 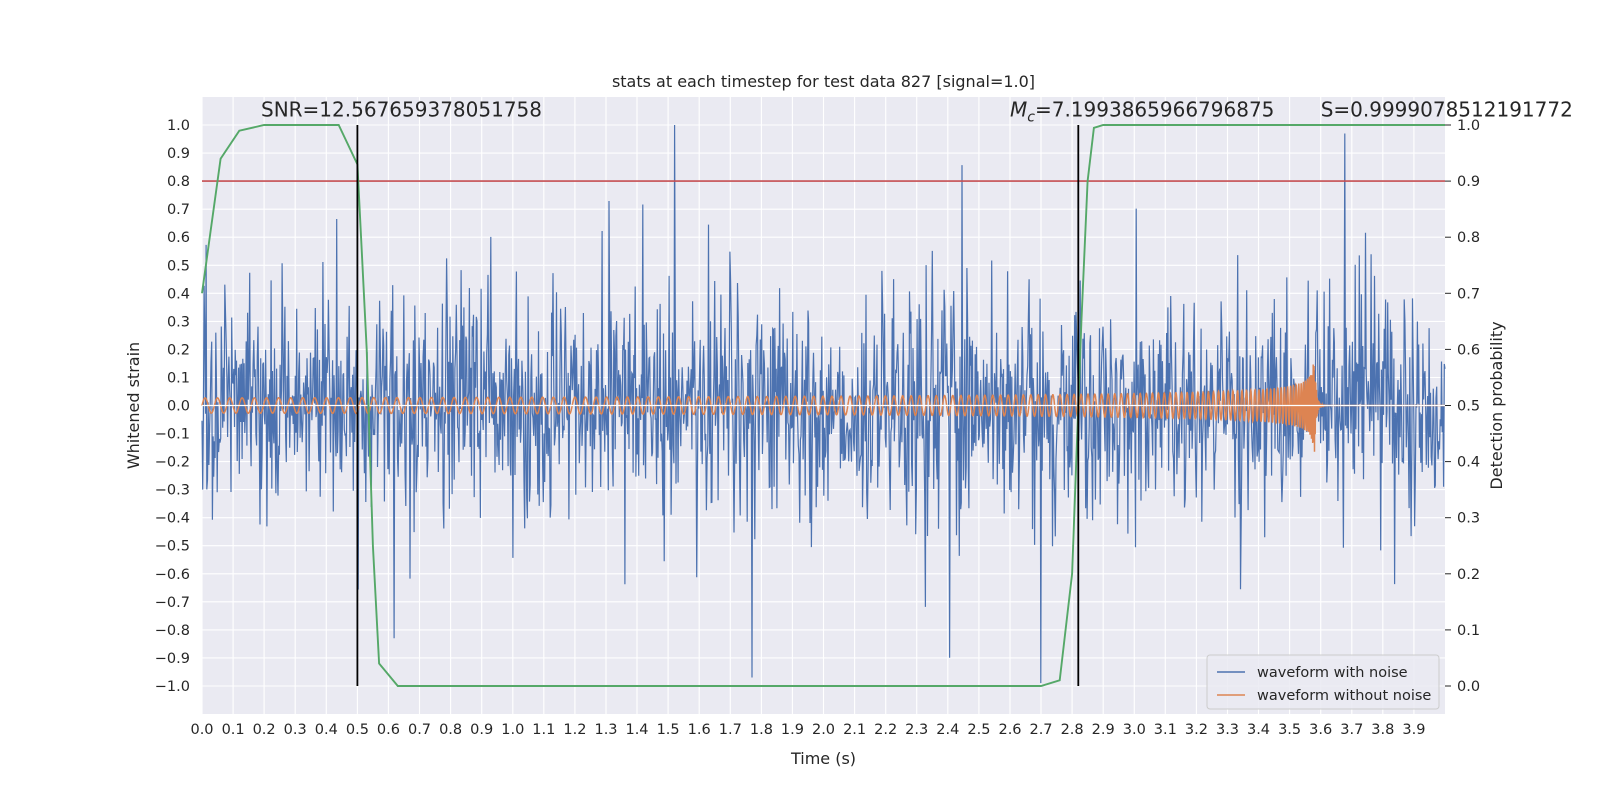 What do you see at coordinates (172, 659) in the screenshot?
I see `y-tick-label: −0.9` at bounding box center [172, 659].